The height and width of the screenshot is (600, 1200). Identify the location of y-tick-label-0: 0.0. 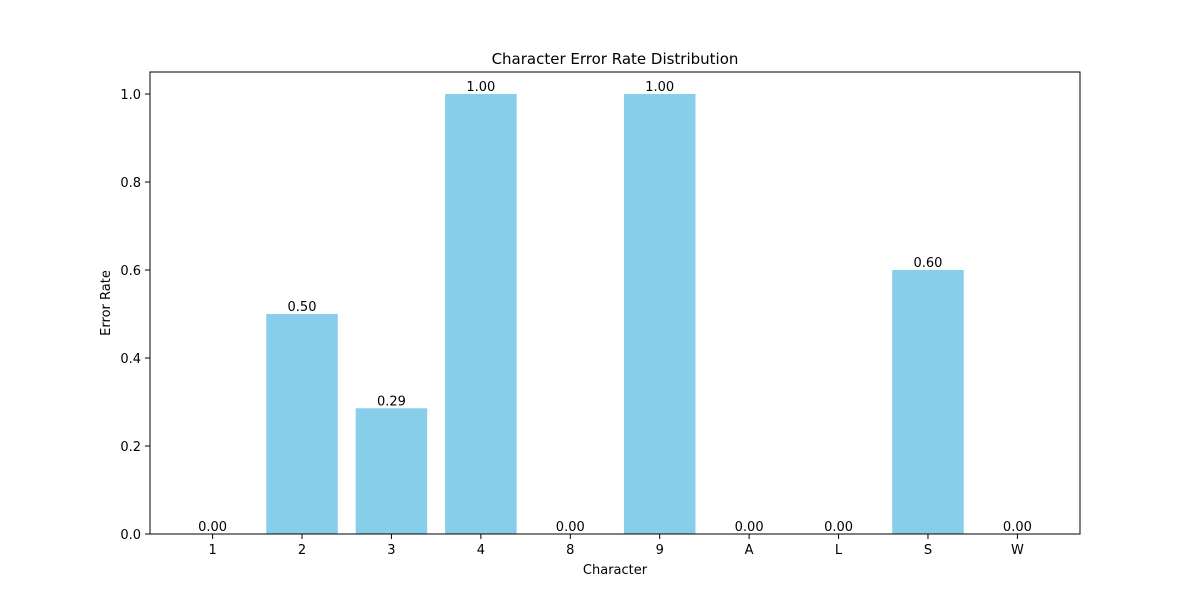
(130, 535).